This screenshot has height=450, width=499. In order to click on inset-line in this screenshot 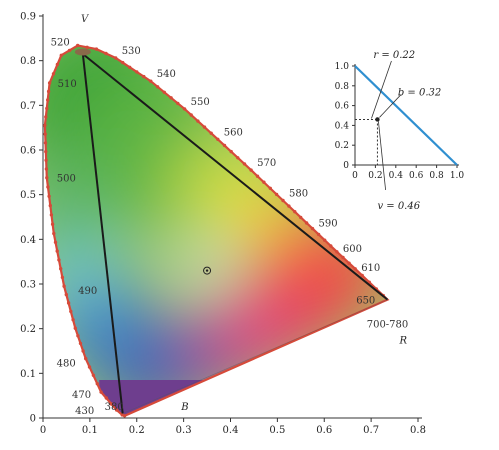, I will do `click(406, 115)`.